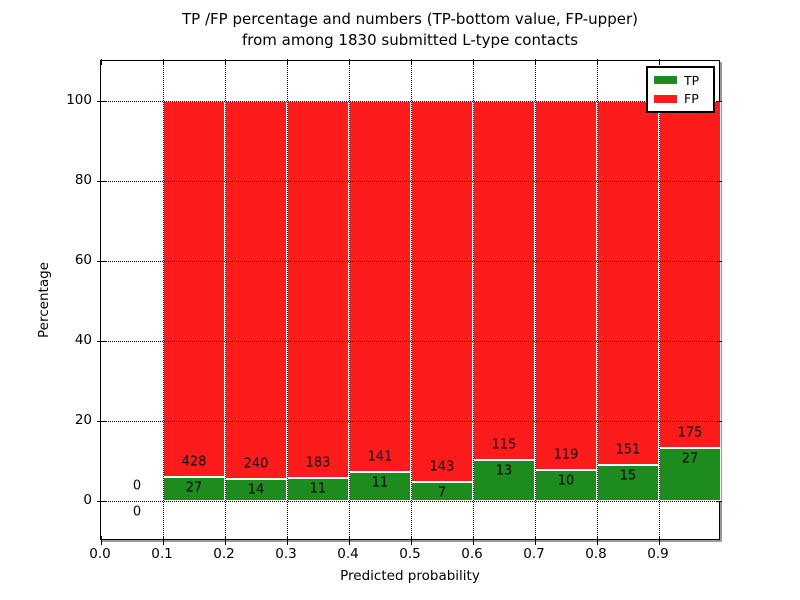  I want to click on y-tick-label: 0, so click(87, 500).